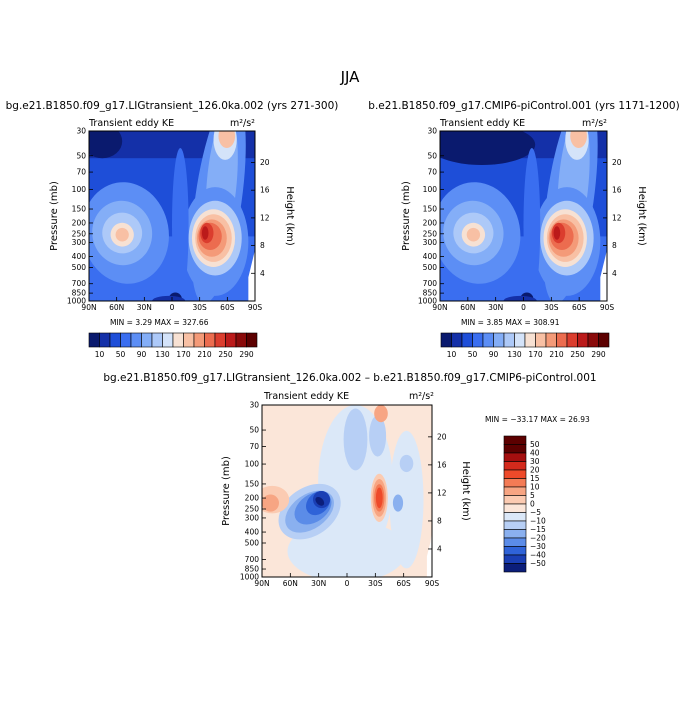 This screenshot has height=704, width=700. What do you see at coordinates (265, 217) in the screenshot?
I see `y-right-tick-label: 12` at bounding box center [265, 217].